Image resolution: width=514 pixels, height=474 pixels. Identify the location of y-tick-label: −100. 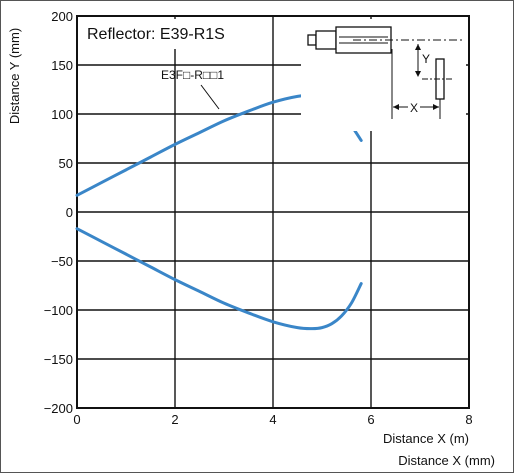
(58, 310).